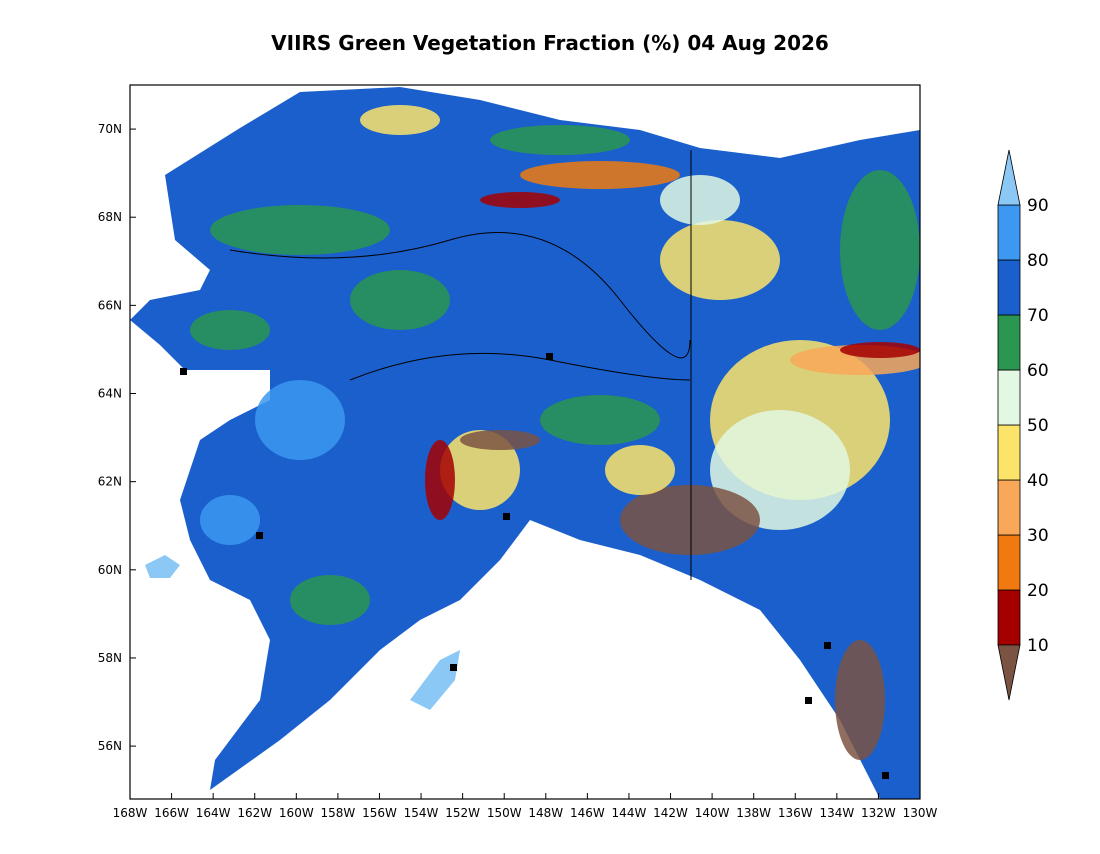 Image resolution: width=1100 pixels, height=854 pixels. I want to click on y-tick-label: 64N, so click(110, 394).